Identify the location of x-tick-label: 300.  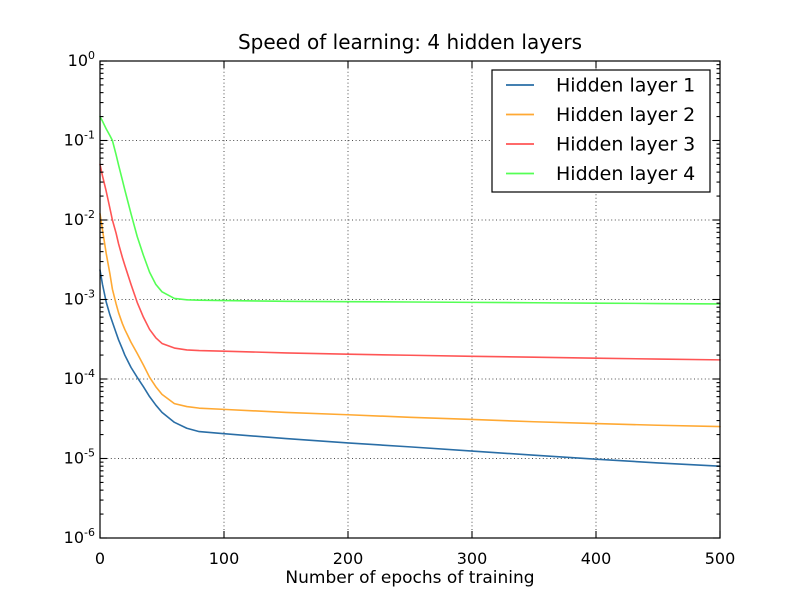
(472, 558).